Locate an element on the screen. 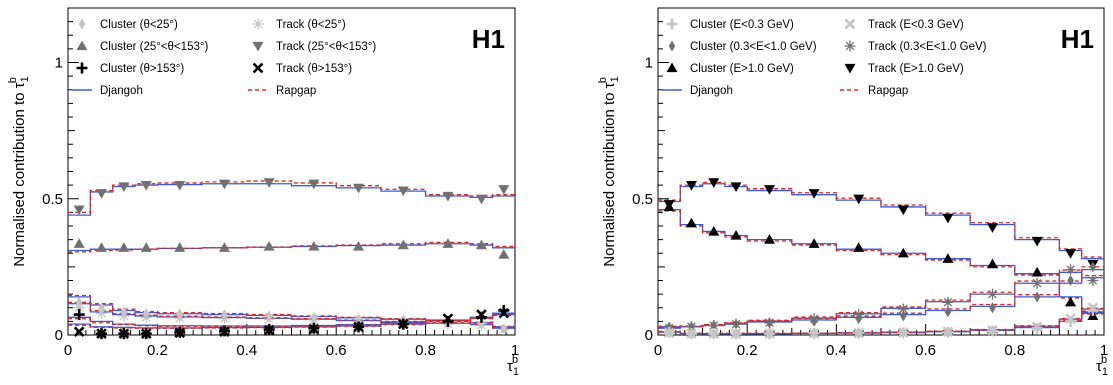  legend-label: Cluster (θ>153°) is located at coordinates (142, 69).